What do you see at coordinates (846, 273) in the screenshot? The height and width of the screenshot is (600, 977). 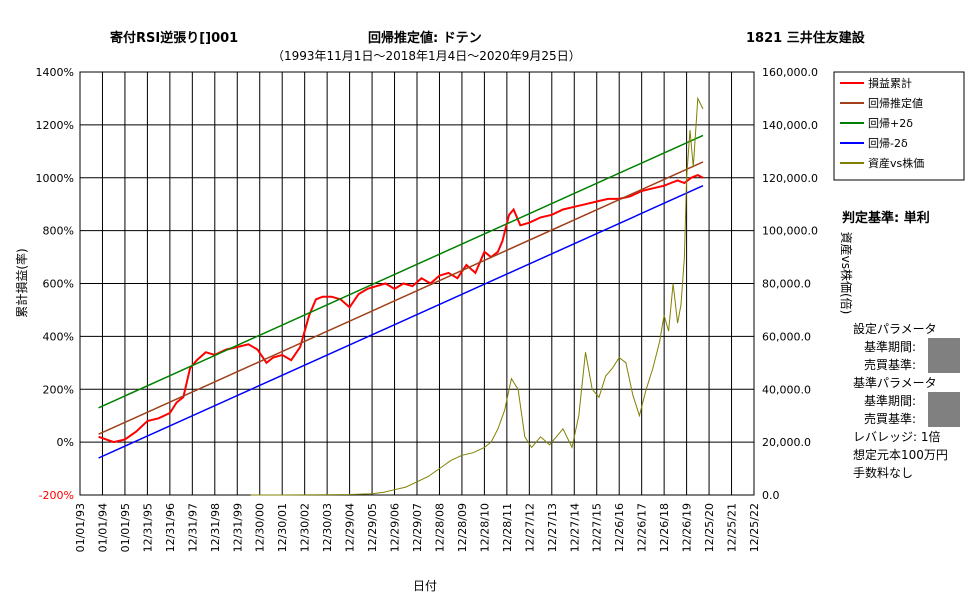 I see `y2-axis-label: 資産vs株価(倍)` at bounding box center [846, 273].